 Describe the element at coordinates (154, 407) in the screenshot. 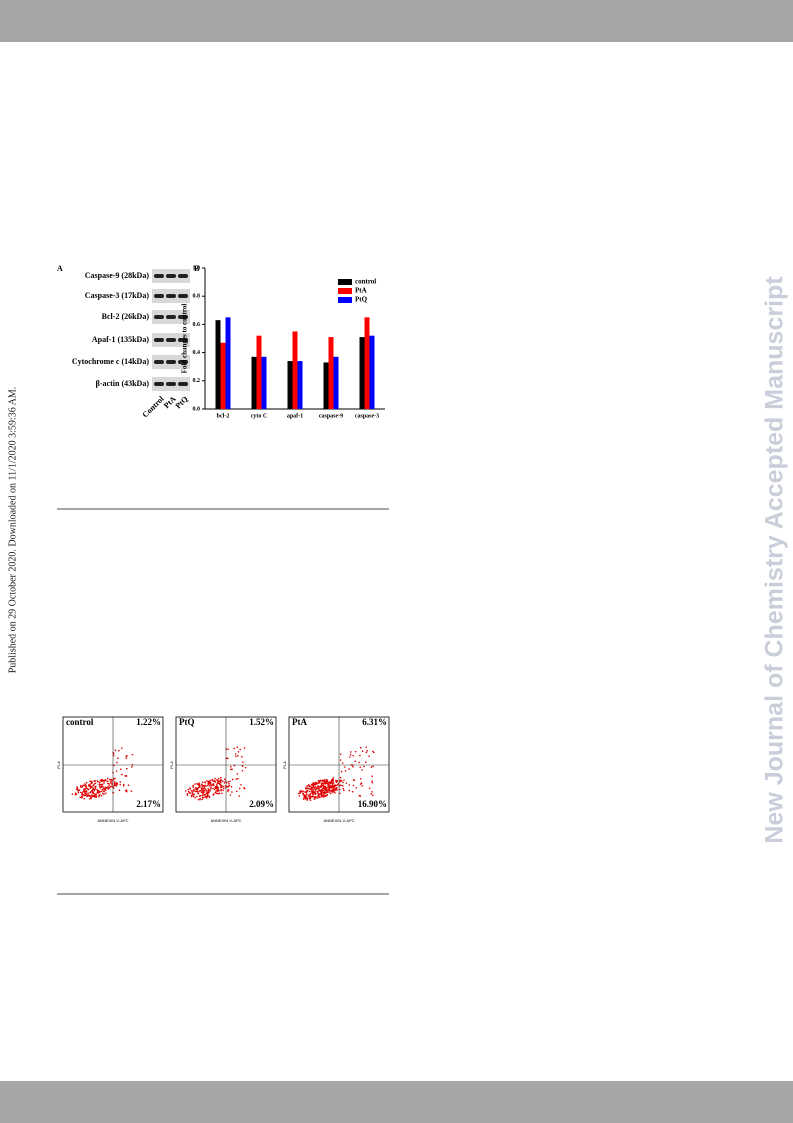

I see `lane-label: Control` at that location.